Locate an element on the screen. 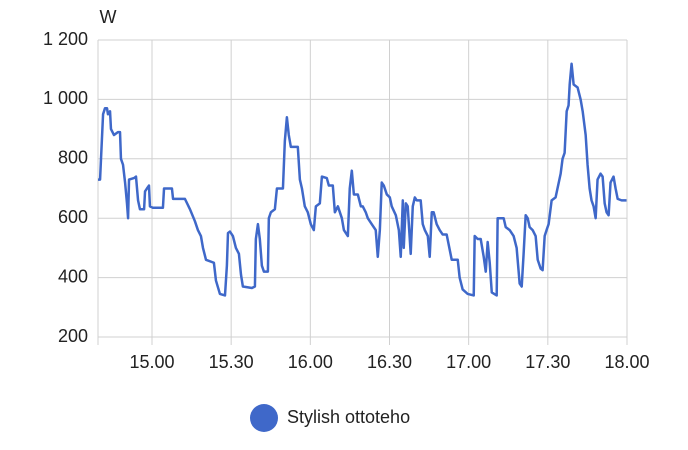 The width and height of the screenshot is (688, 450). x-tick-label: 17.30 is located at coordinates (547, 362).